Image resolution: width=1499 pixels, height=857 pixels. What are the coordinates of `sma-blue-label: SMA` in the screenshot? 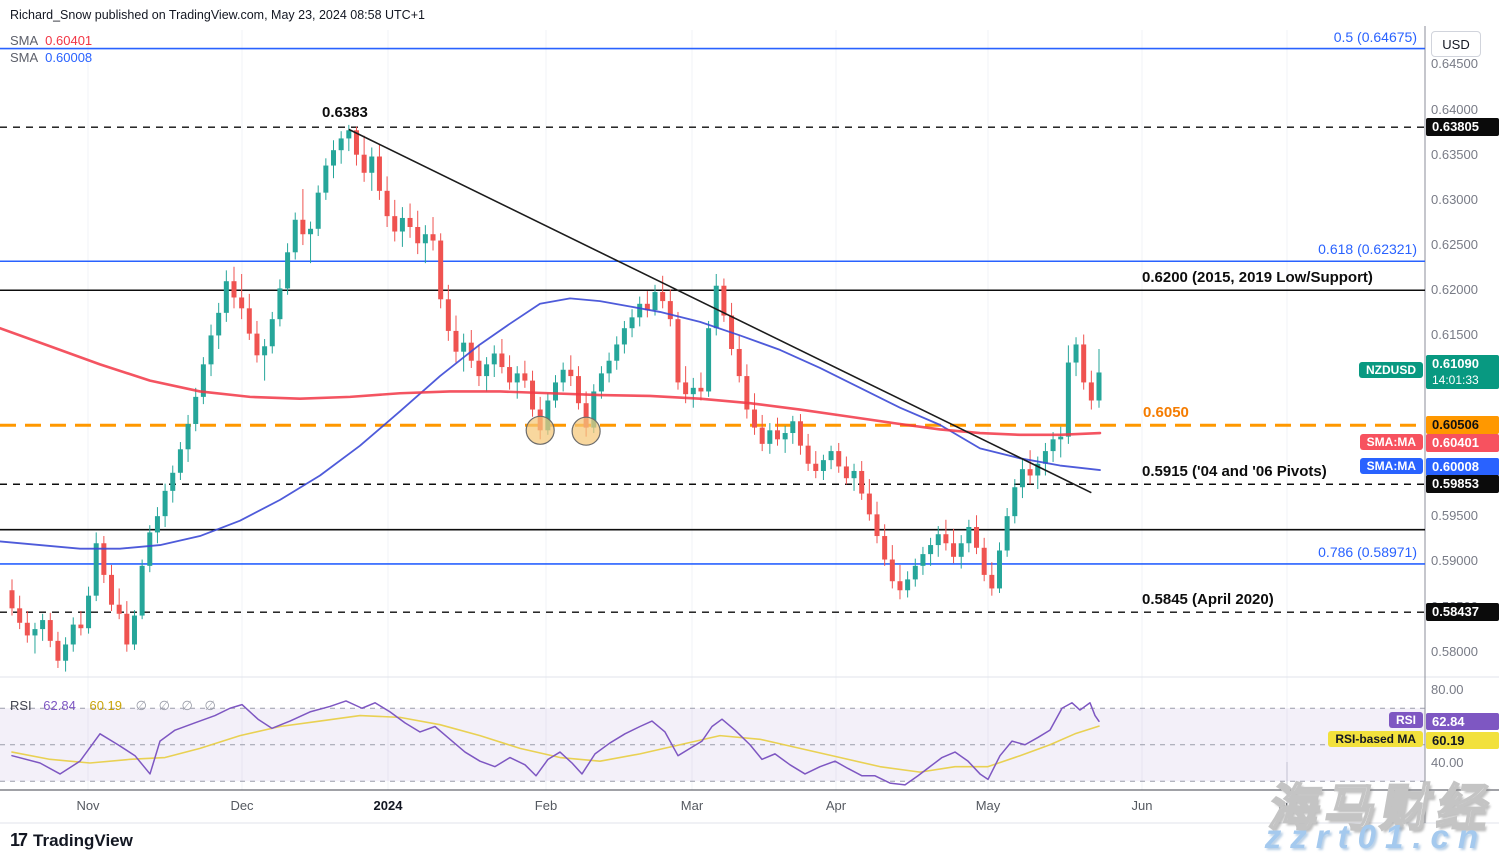 It's located at (24, 57).